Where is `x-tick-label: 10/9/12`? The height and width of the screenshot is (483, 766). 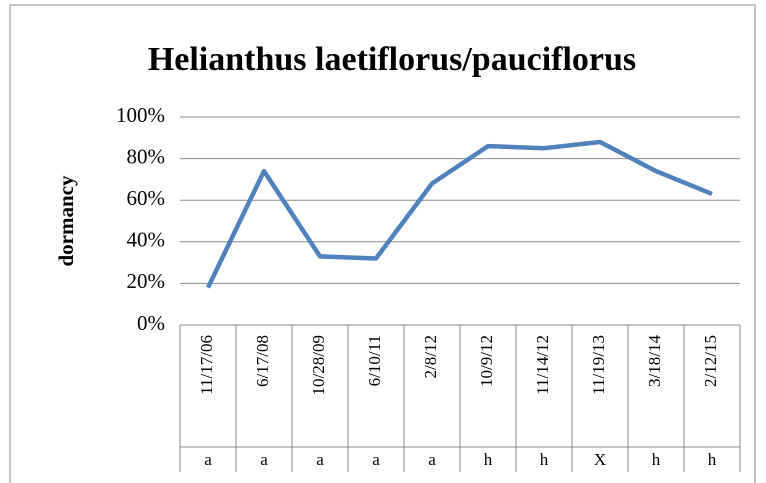 x-tick-label: 10/9/12 is located at coordinates (486, 361).